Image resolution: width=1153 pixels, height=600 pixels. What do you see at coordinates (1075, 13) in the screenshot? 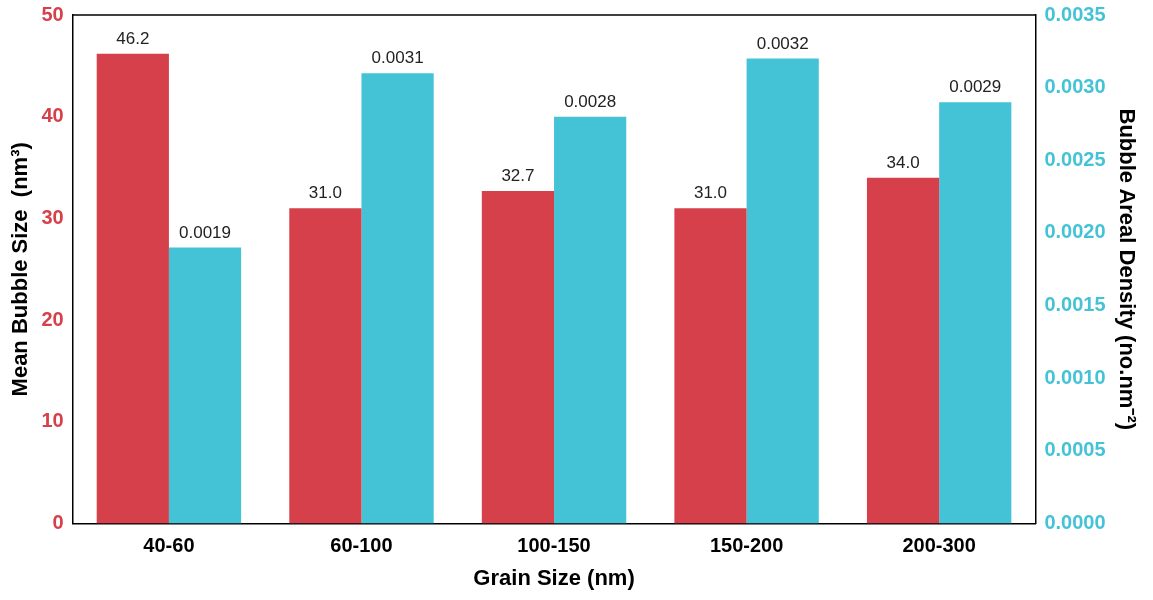
I see `y2-tick-label: 0.0035` at bounding box center [1075, 13].